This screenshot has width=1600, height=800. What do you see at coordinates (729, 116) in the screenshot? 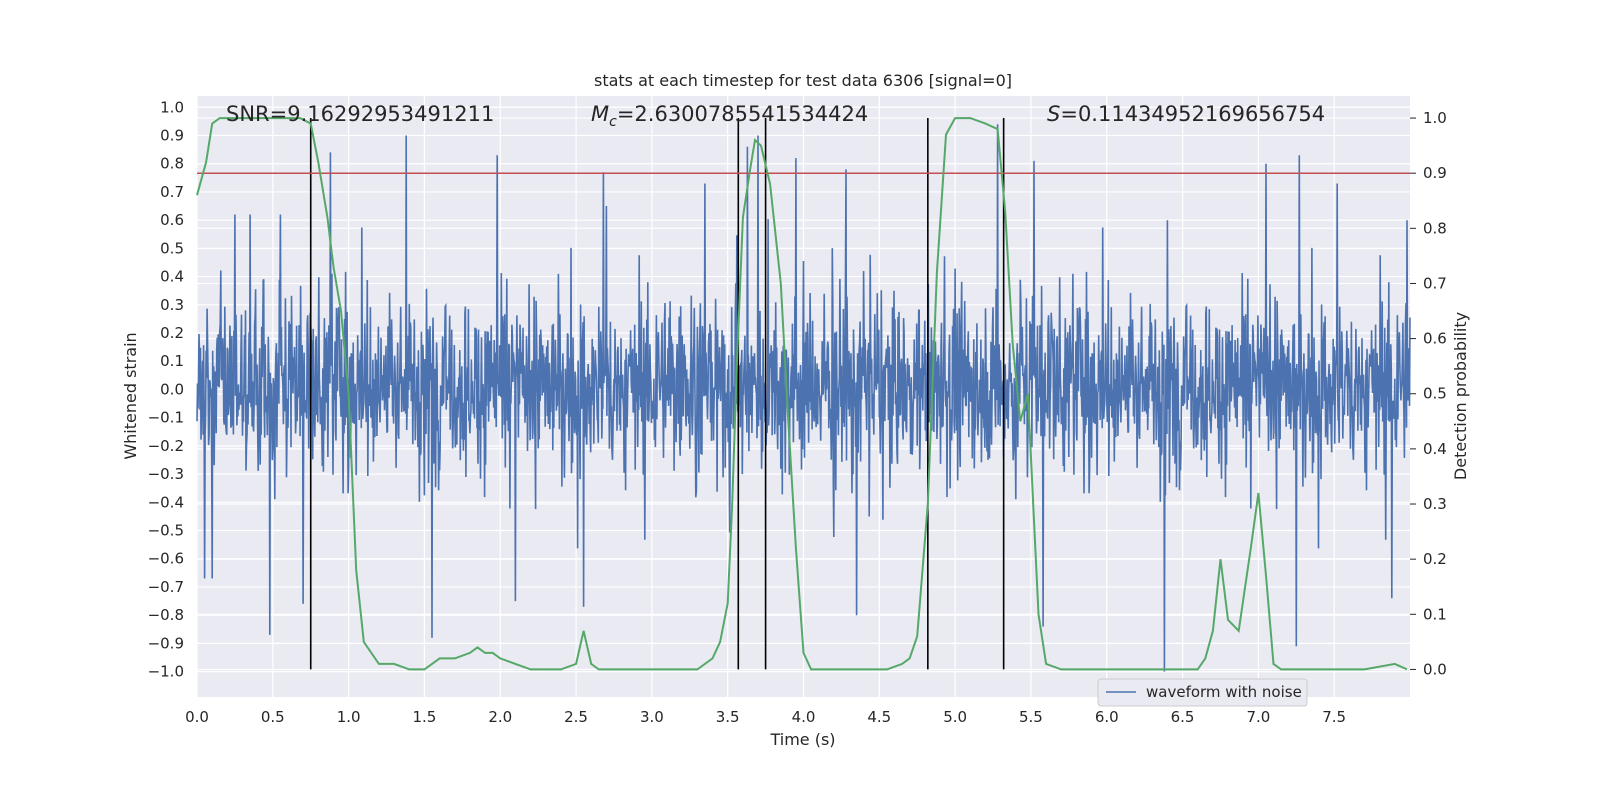
I see `chirp-mass-annotation: Mc=2.6300785541534424` at bounding box center [729, 116].